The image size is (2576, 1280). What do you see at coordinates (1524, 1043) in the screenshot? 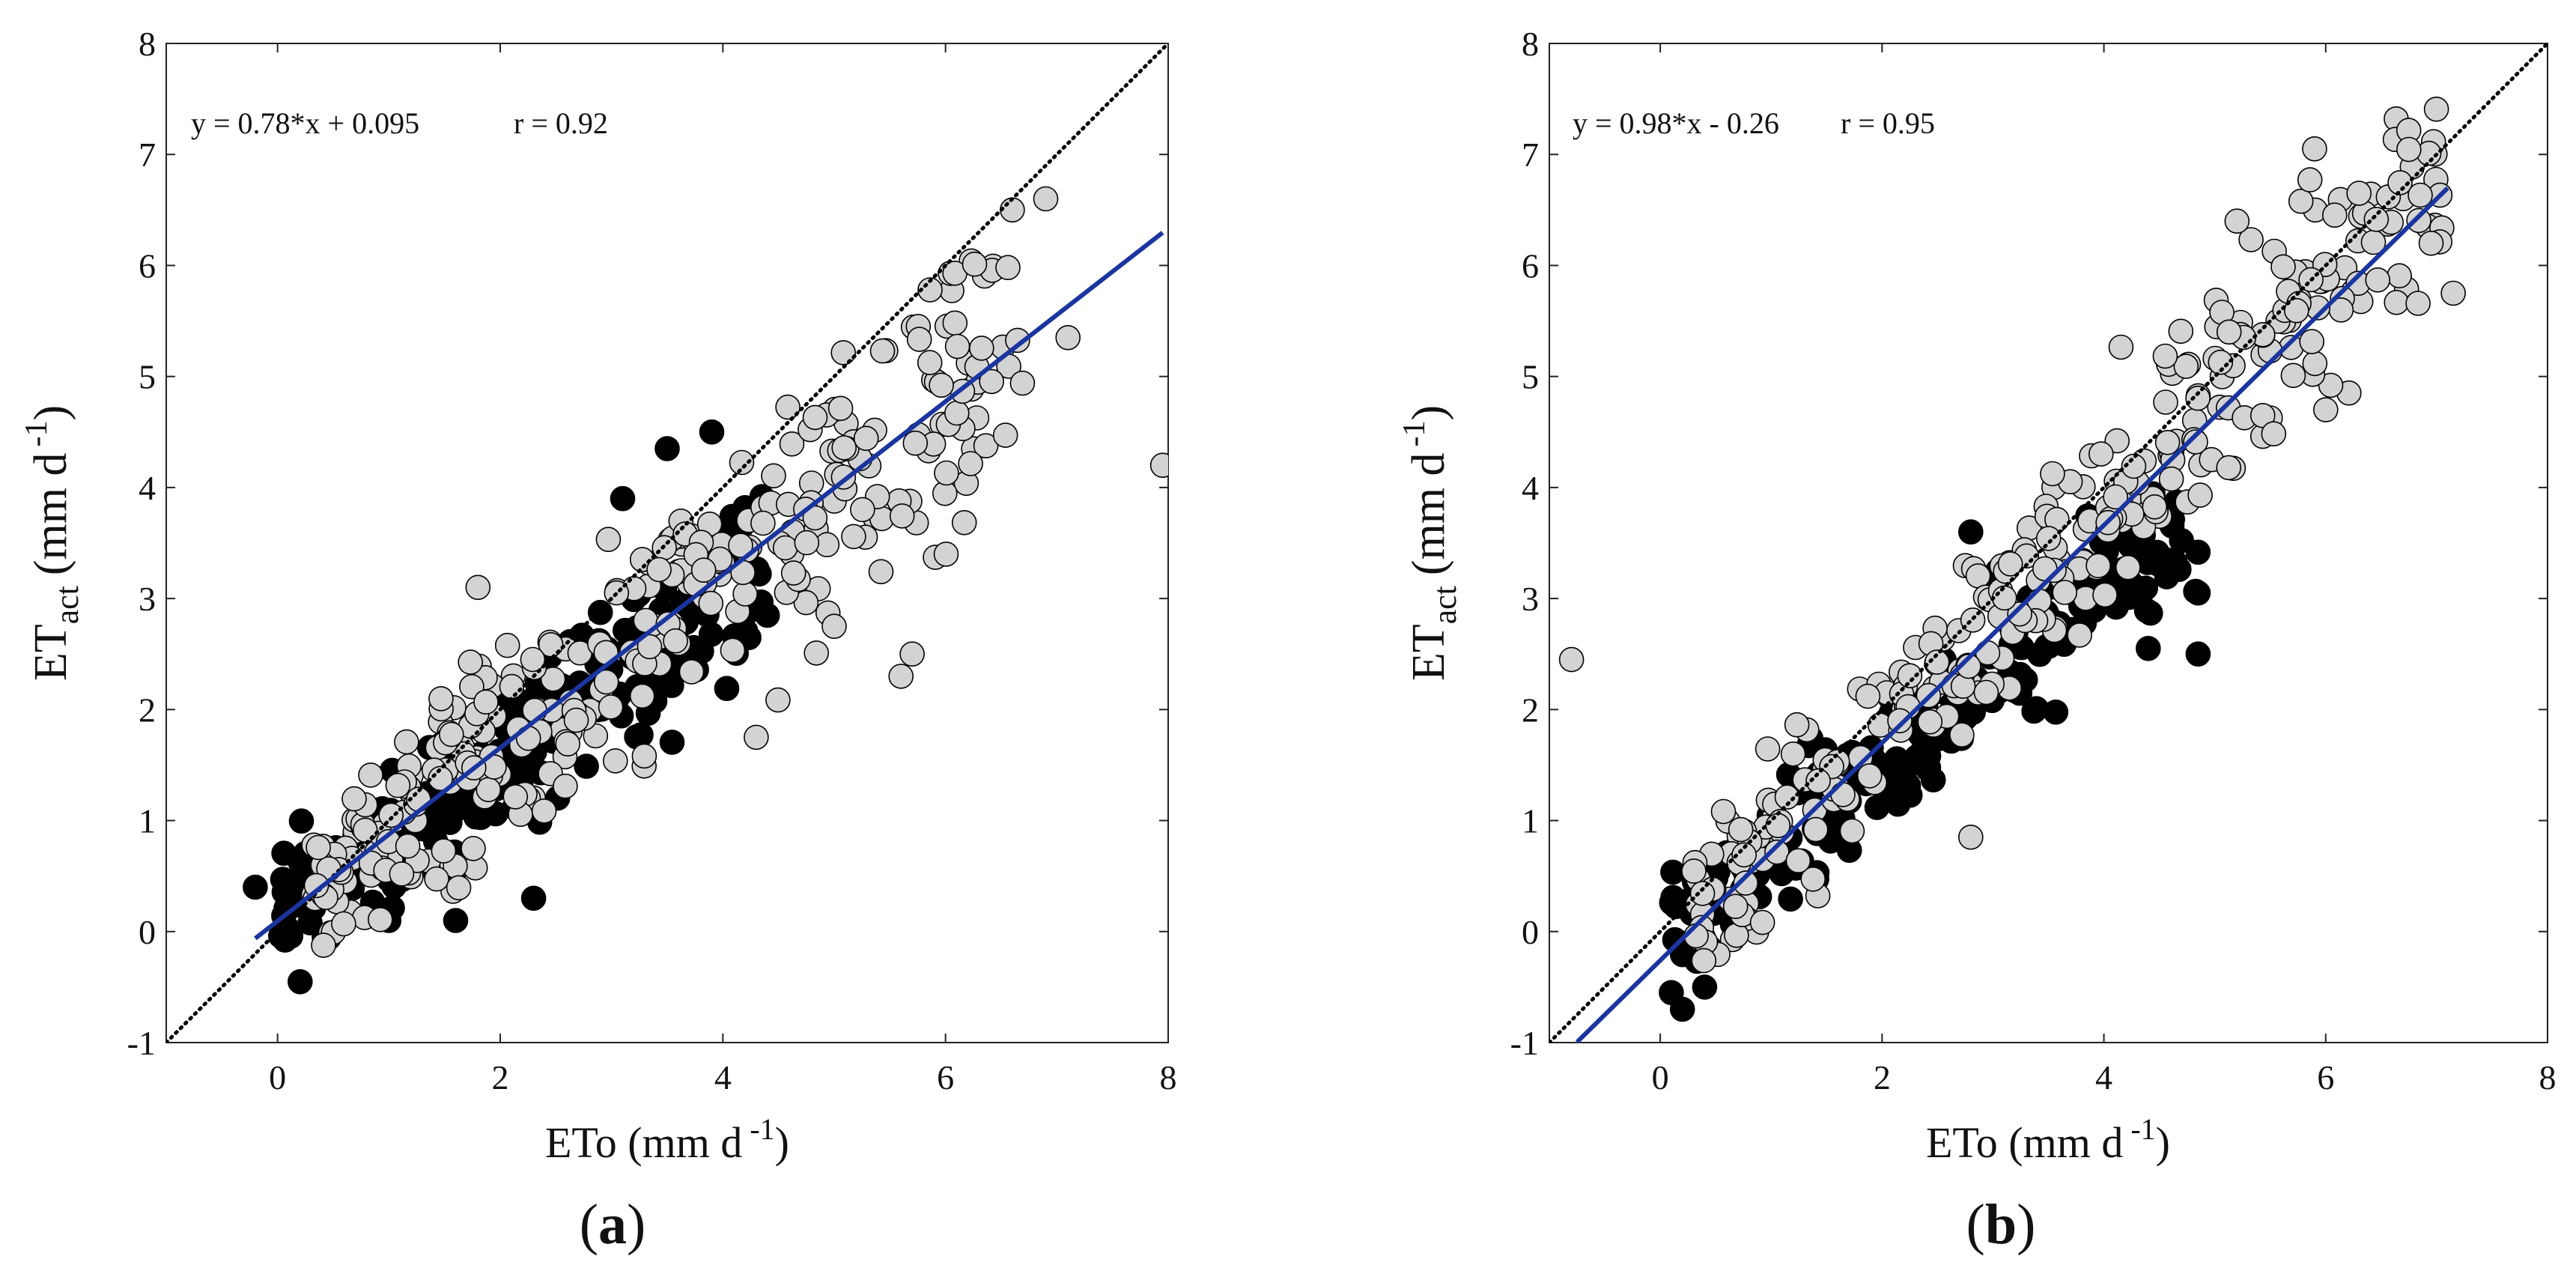
I see `y-tick-label: -1` at bounding box center [1524, 1043].